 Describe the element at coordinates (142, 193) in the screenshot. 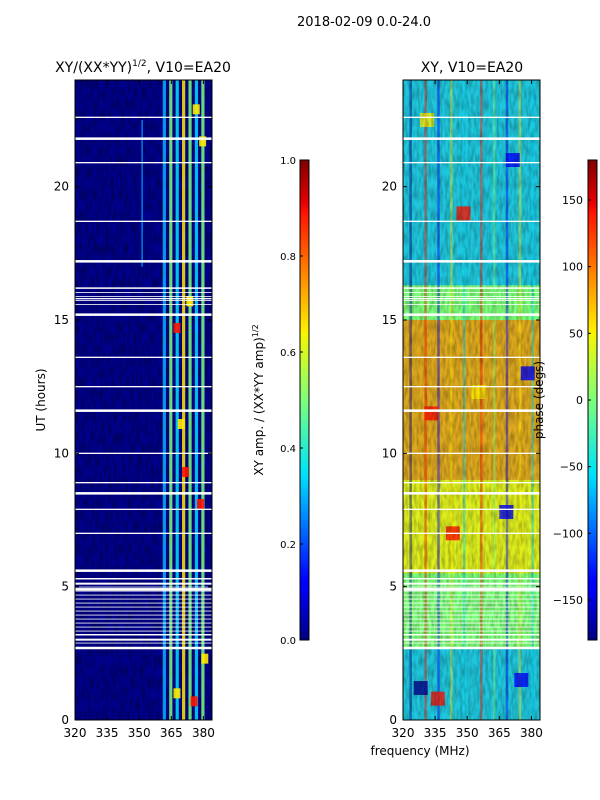

I see `left-rfi-channel` at that location.